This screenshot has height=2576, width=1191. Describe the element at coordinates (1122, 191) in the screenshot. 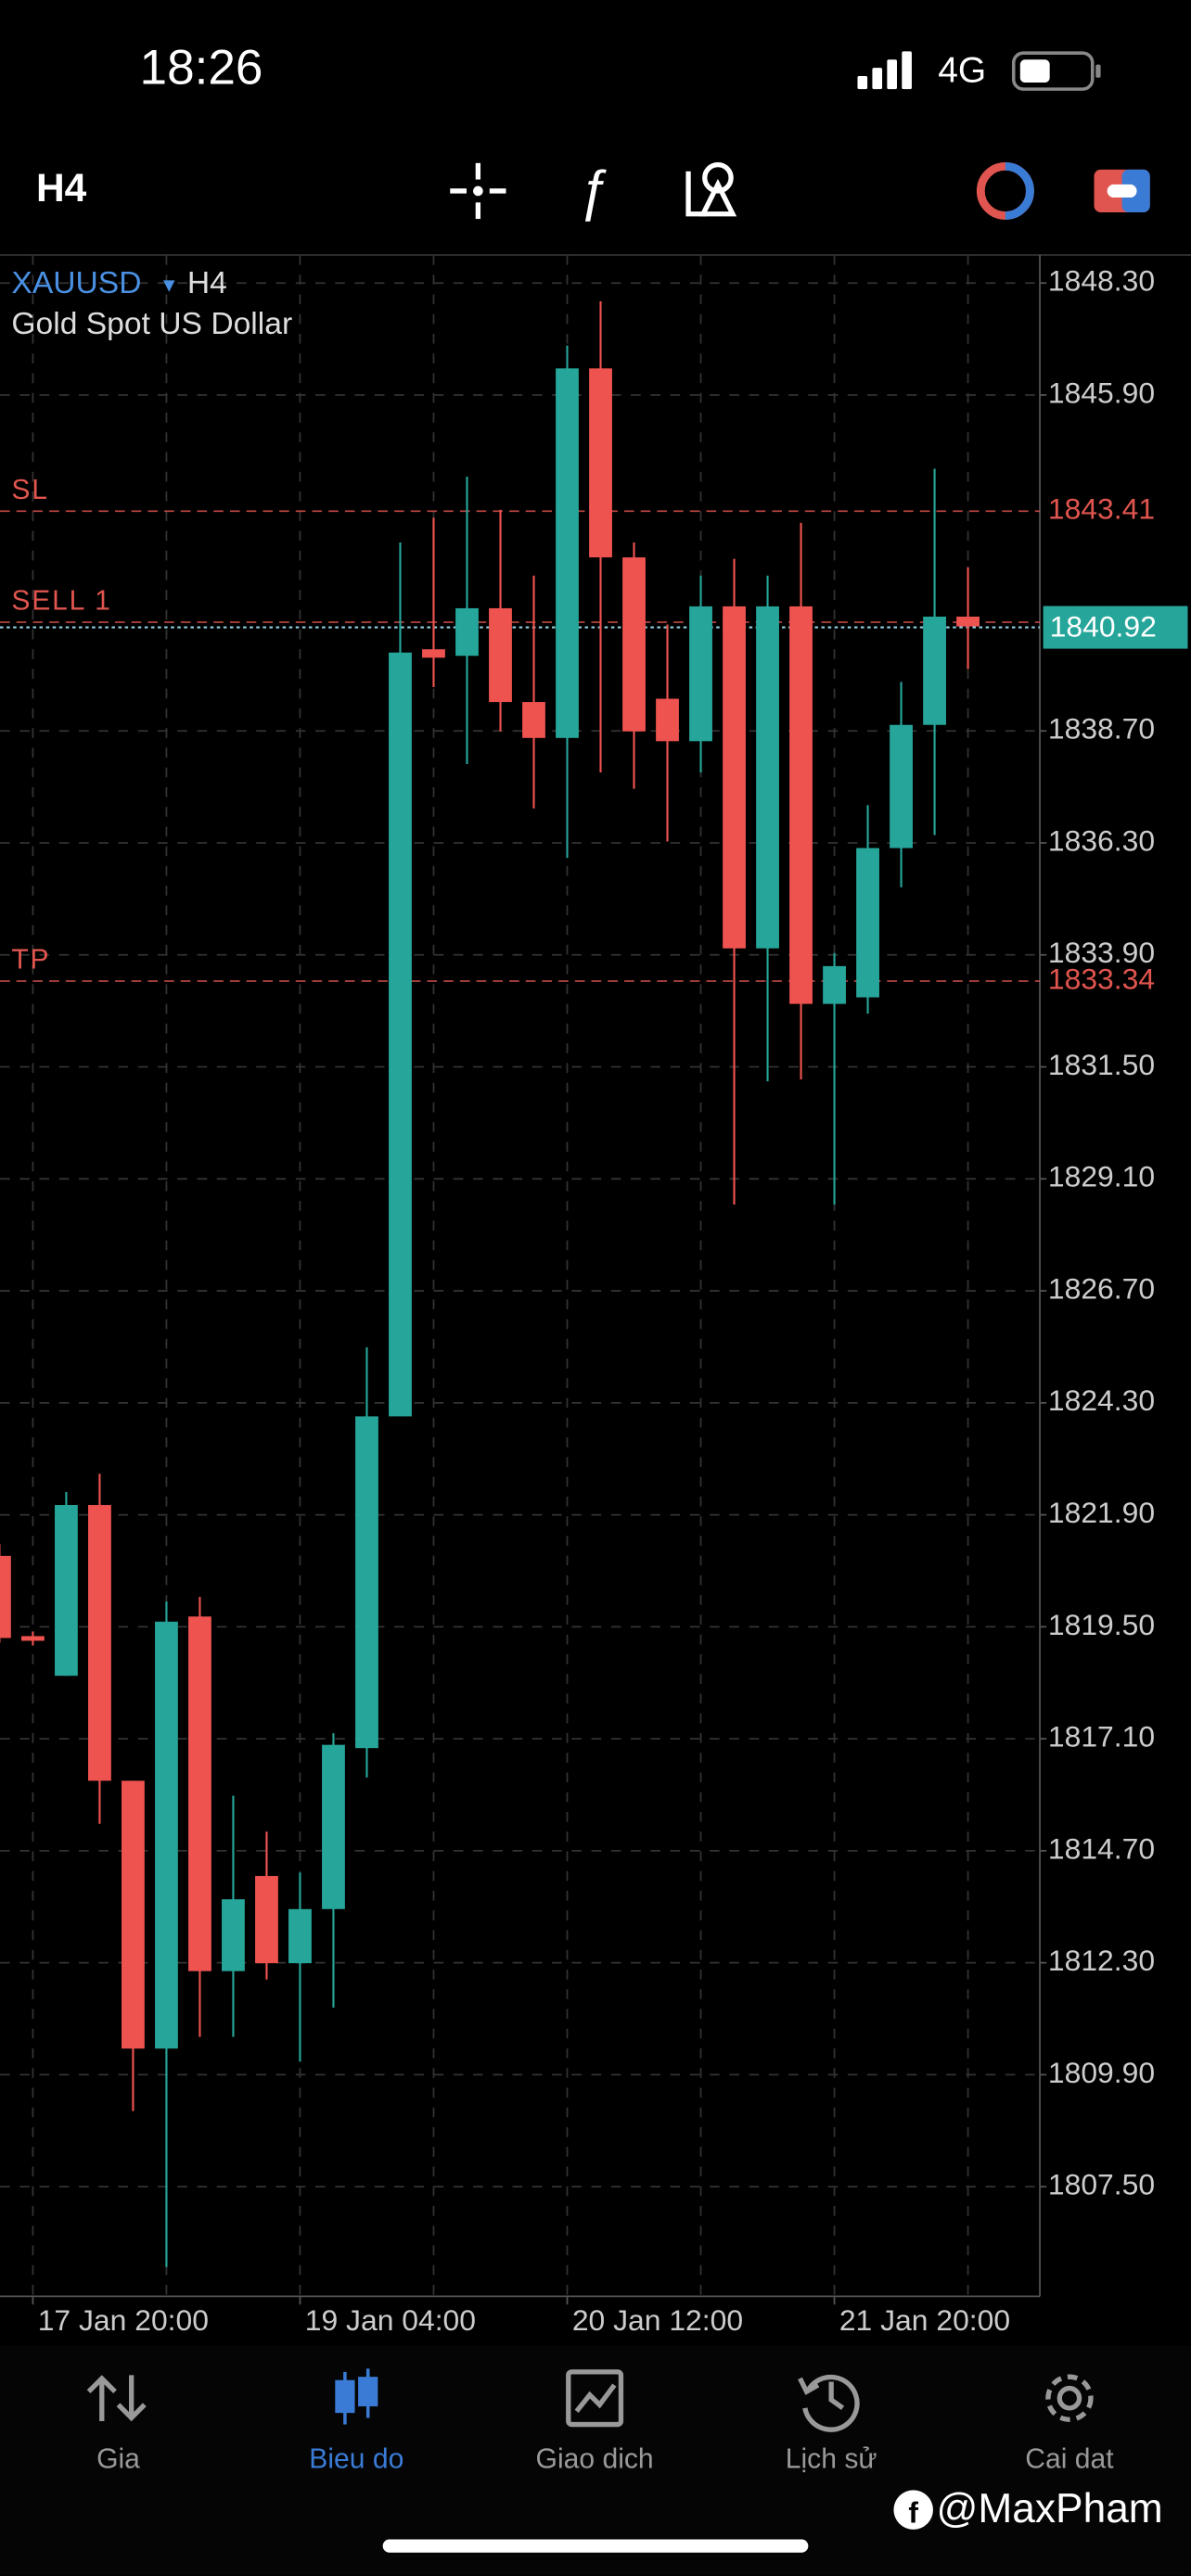

I see `trade-button` at that location.